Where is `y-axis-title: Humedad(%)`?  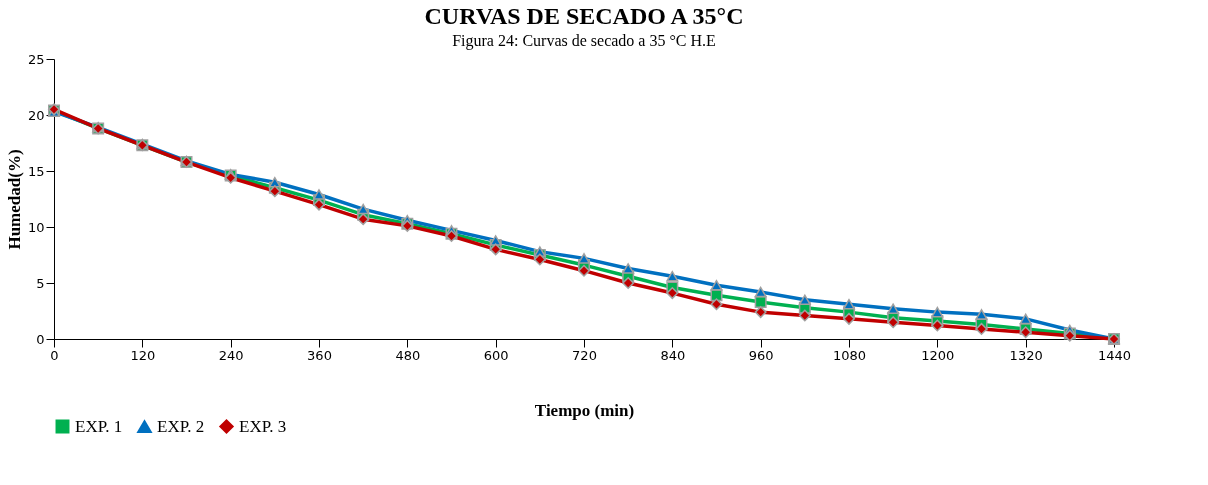 y-axis-title: Humedad(%) is located at coordinates (14, 199).